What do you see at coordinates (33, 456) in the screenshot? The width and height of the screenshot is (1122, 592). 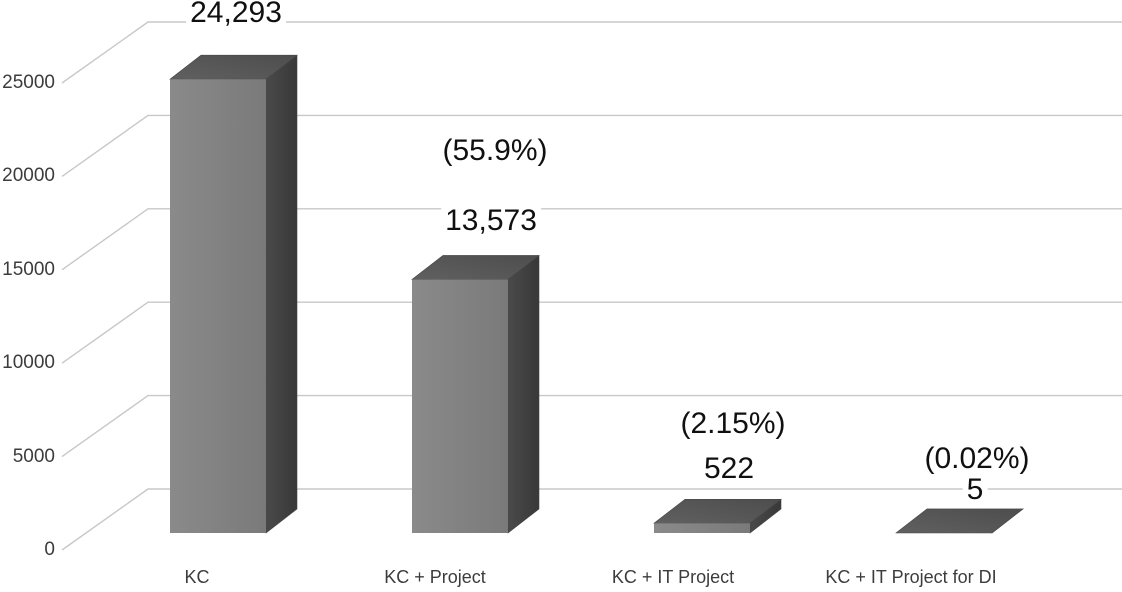 I see `y-axis-tick-label-5000: 5000` at bounding box center [33, 456].